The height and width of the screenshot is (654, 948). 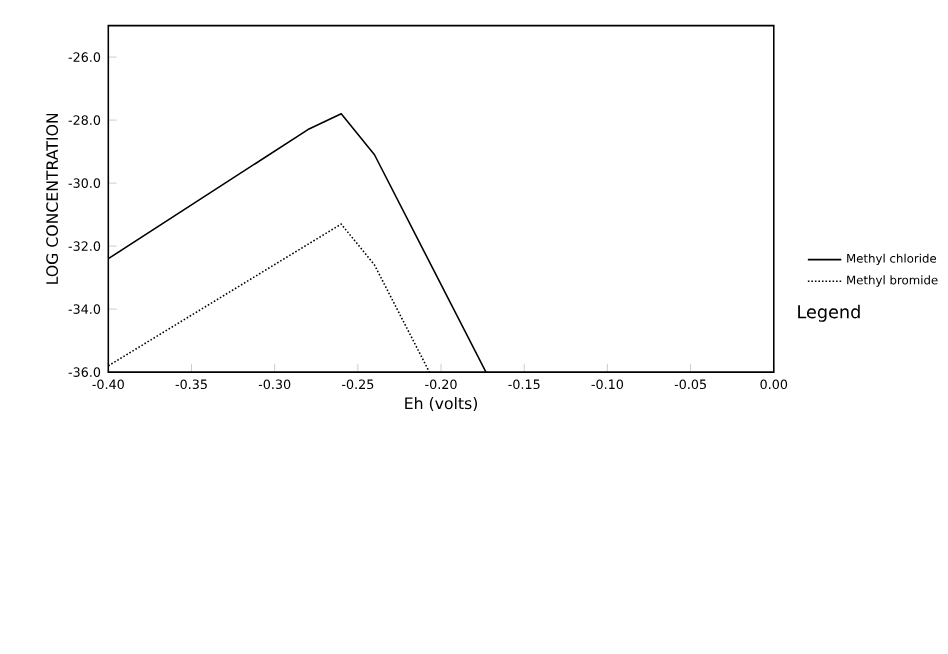 I want to click on legend-title: Legend, so click(x=829, y=313).